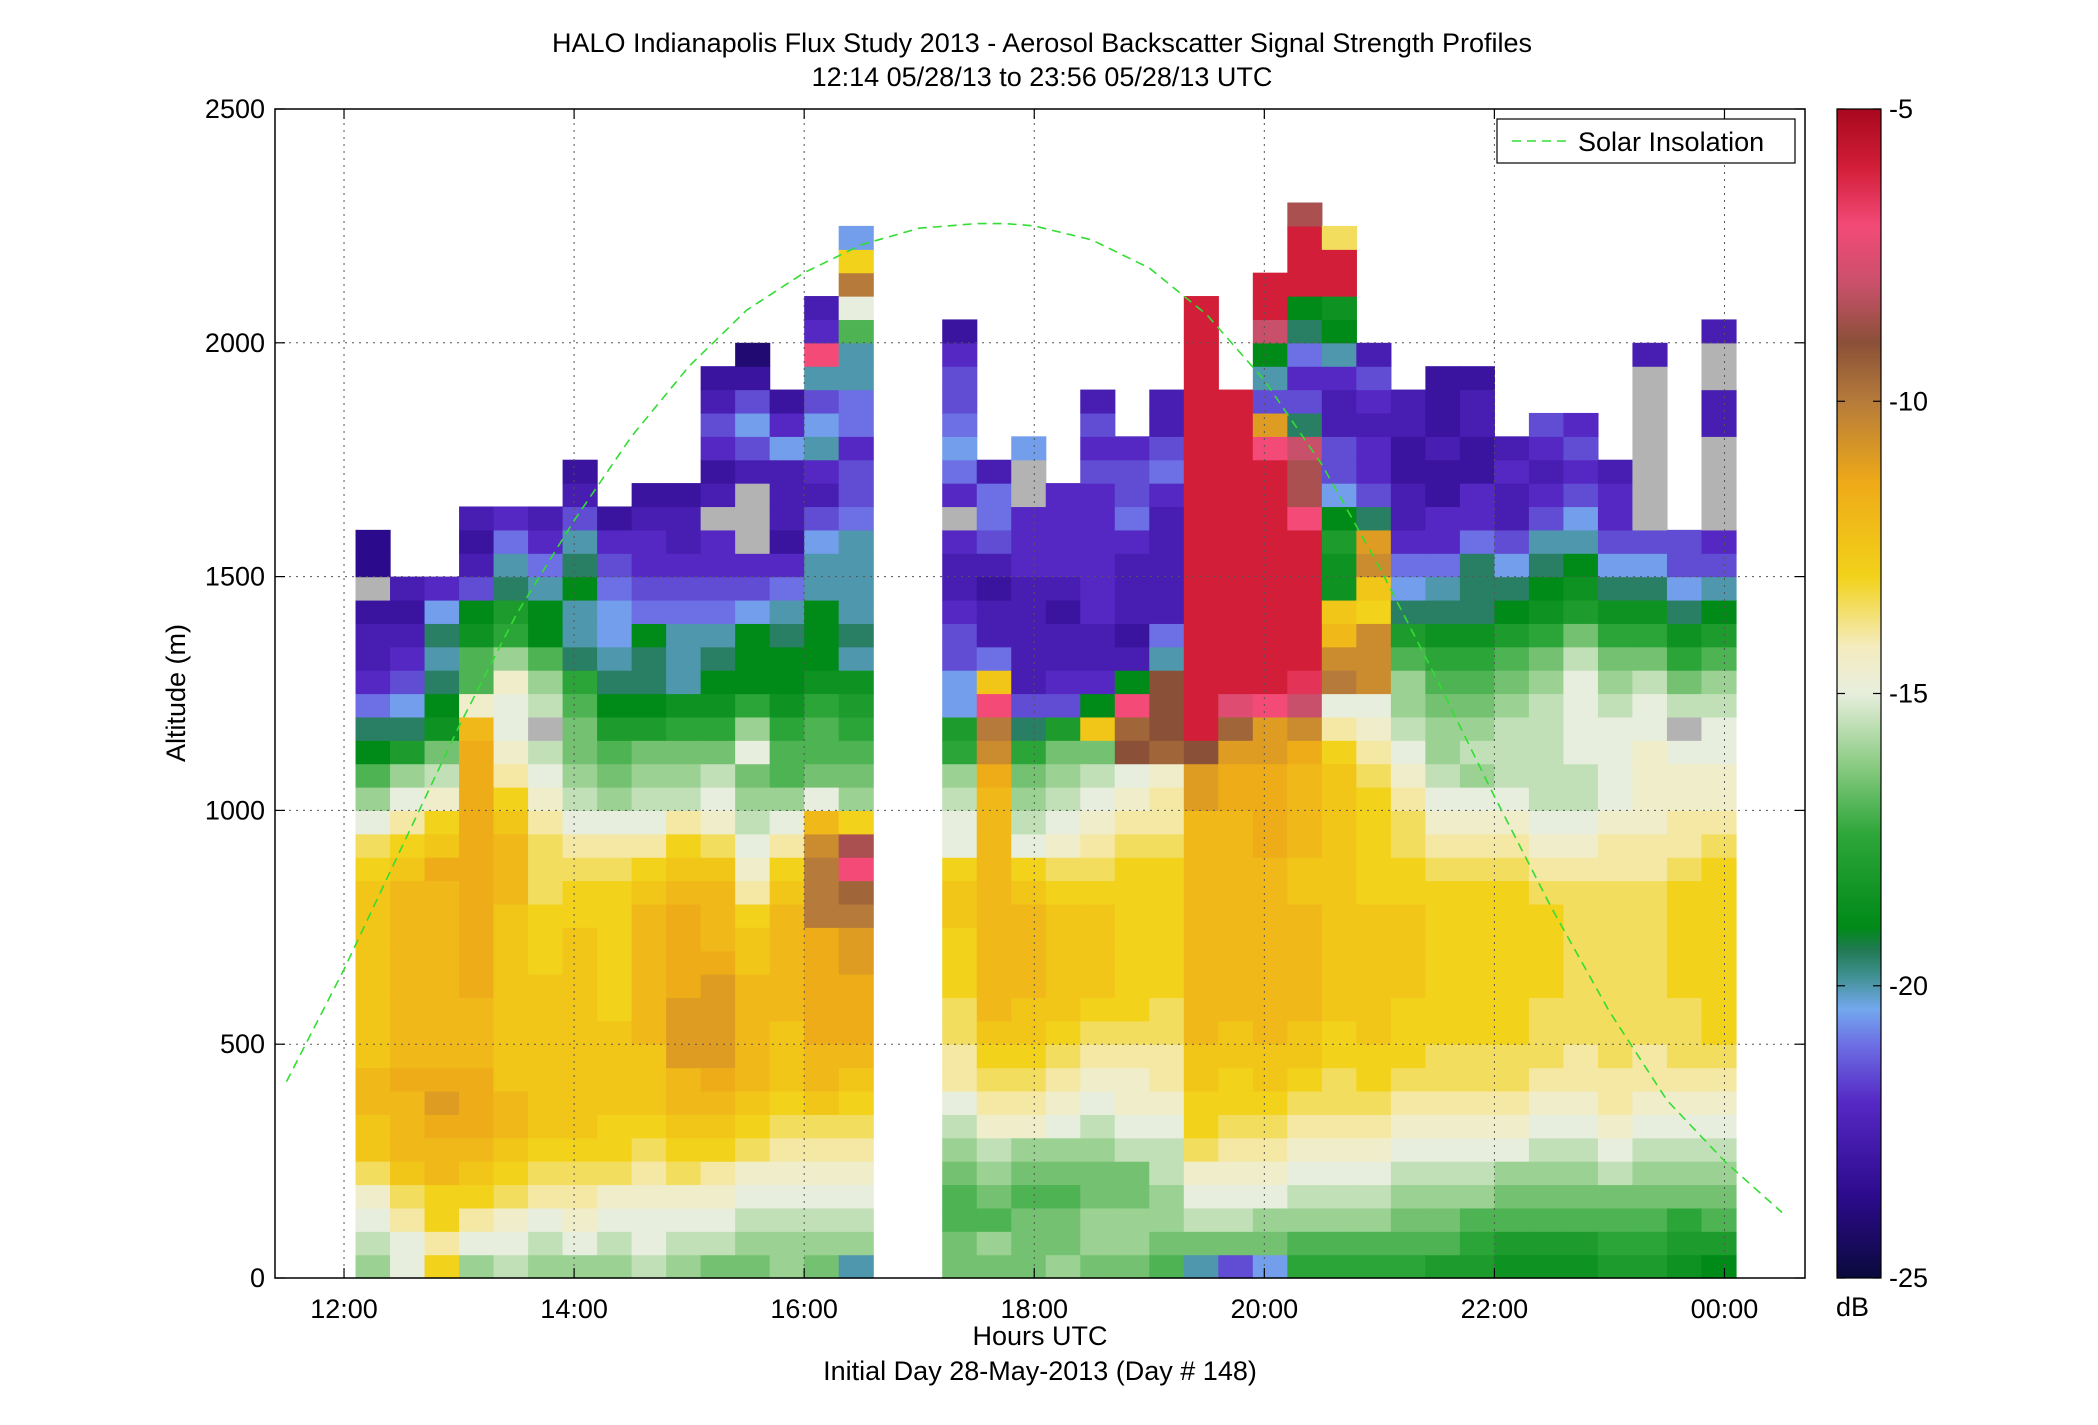 Image resolution: width=2098 pixels, height=1425 pixels. Describe the element at coordinates (1039, 1336) in the screenshot. I see `x-axis-label: Hours UTC` at that location.